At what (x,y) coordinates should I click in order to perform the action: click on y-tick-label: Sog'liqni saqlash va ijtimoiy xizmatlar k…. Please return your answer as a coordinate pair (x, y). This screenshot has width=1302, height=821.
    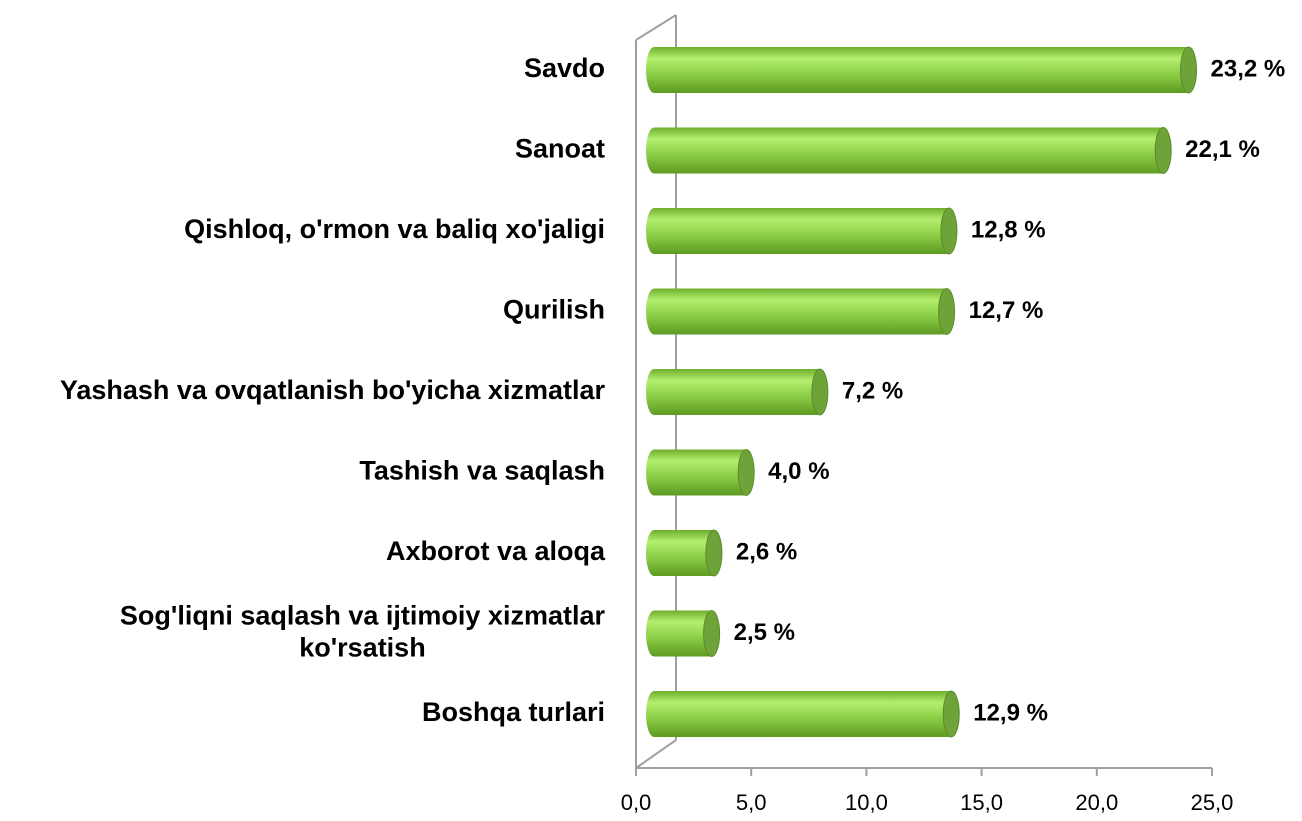
    Looking at the image, I should click on (363, 632).